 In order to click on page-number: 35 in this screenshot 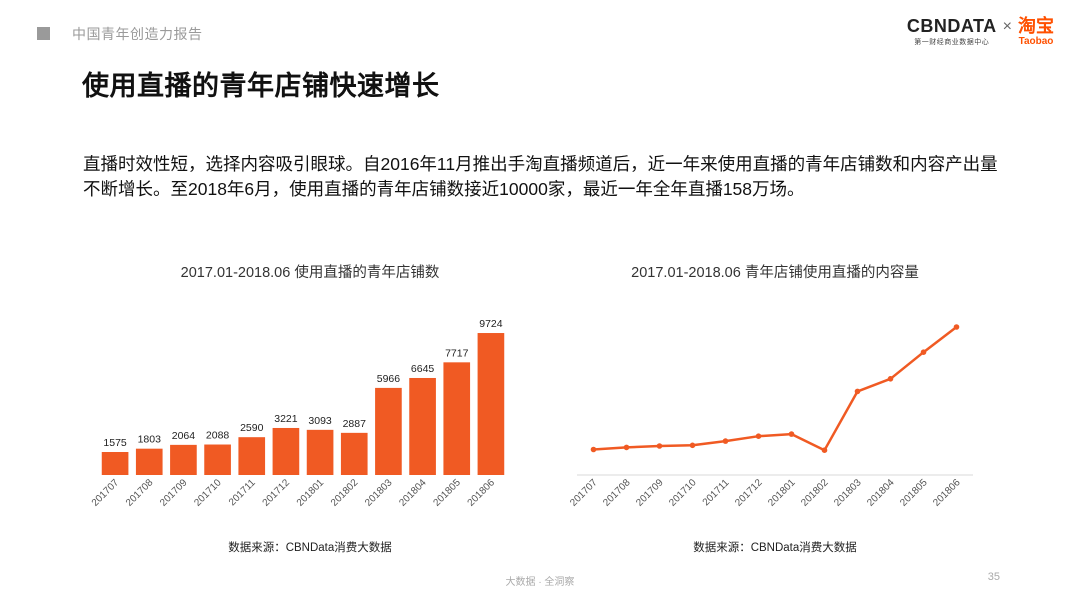, I will do `click(993, 577)`.